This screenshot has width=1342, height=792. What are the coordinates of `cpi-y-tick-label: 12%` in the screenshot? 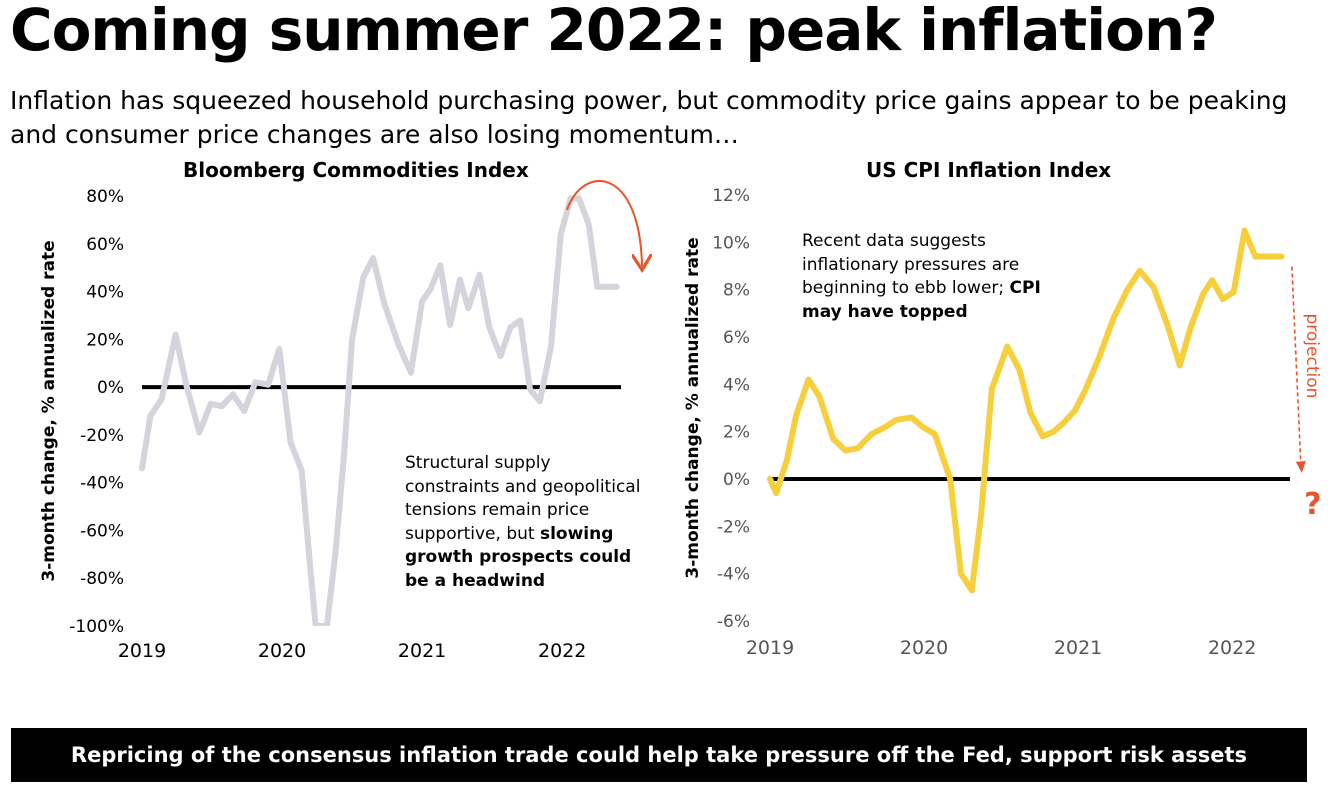 It's located at (731, 196).